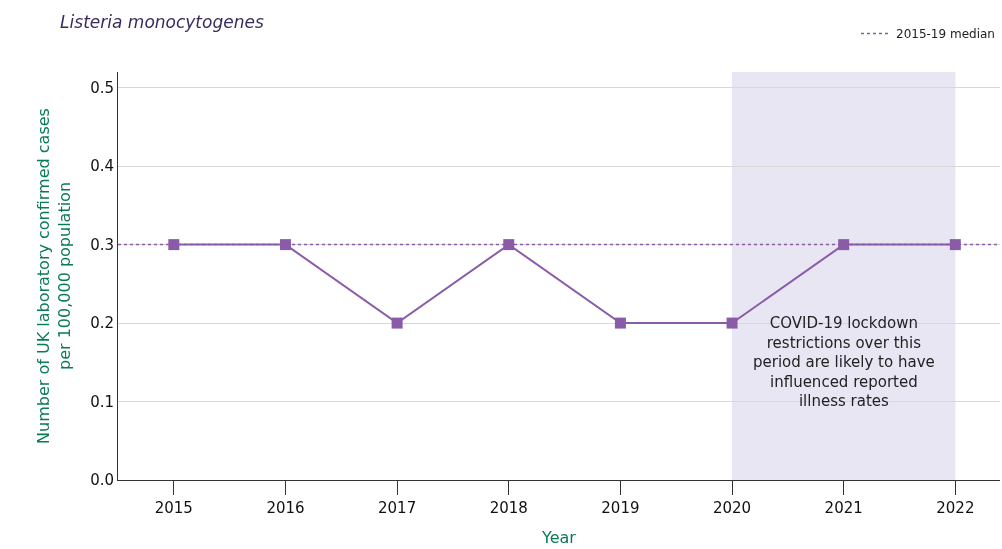 The height and width of the screenshot is (549, 1002). I want to click on chart-title: Listeria monocytogenes, so click(162, 22).